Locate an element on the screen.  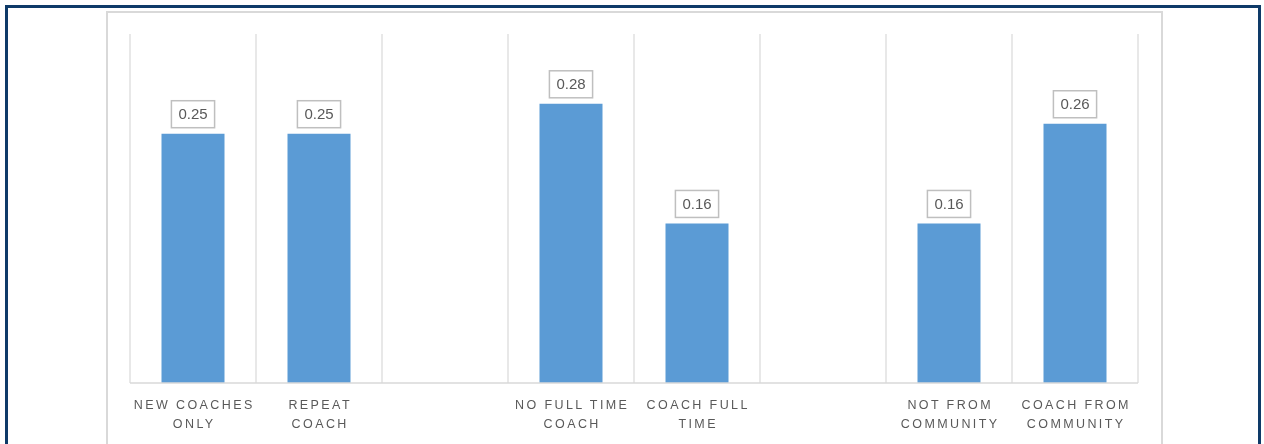
data-label: 0.26 is located at coordinates (1075, 104).